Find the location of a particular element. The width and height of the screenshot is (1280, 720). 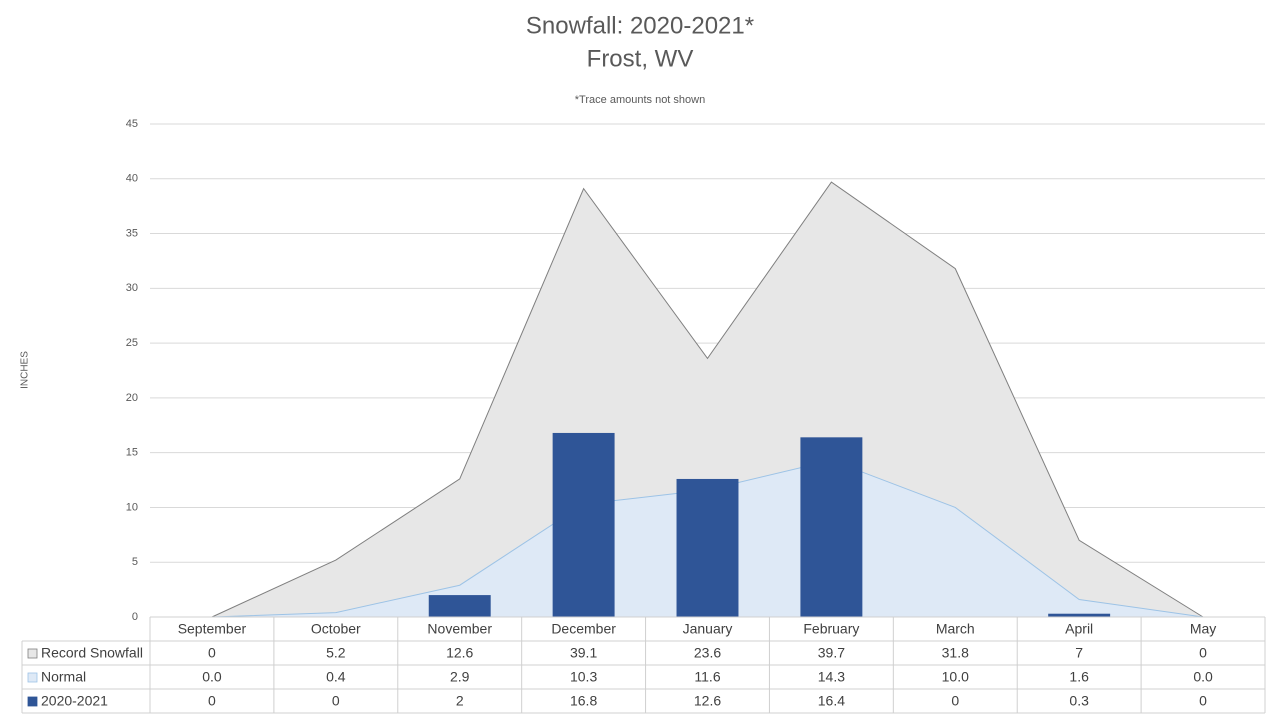

y-tick-label: 20 is located at coordinates (132, 398).